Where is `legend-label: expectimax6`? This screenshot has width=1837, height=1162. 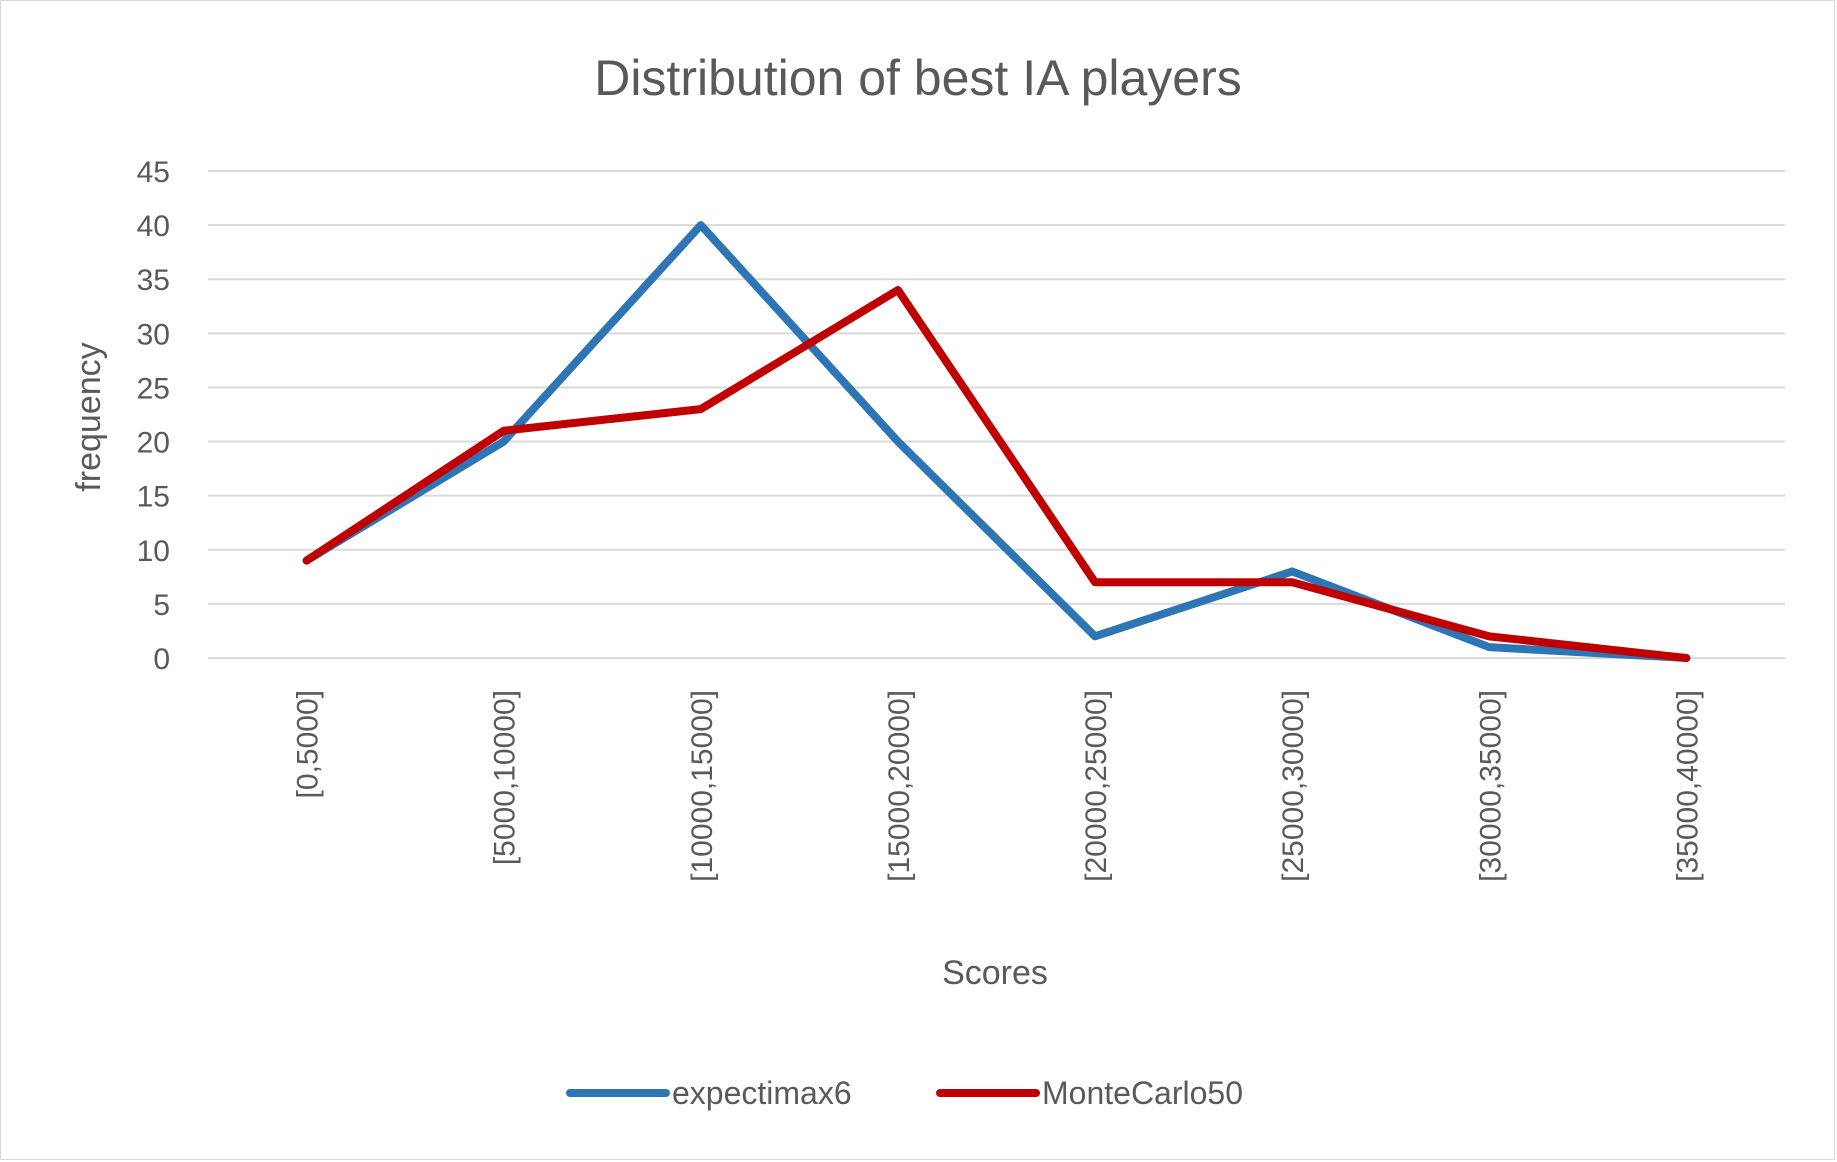 legend-label: expectimax6 is located at coordinates (762, 1093).